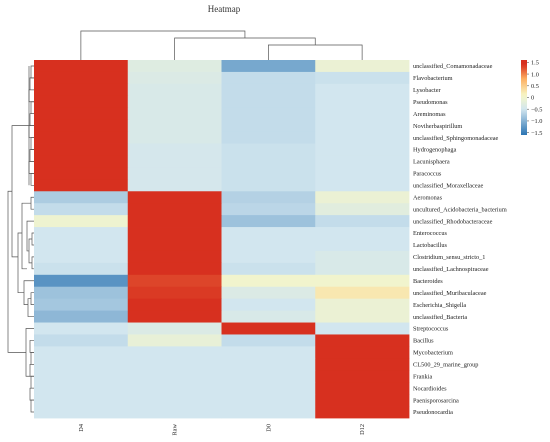 This screenshot has height=442, width=550. Describe the element at coordinates (436, 400) in the screenshot. I see `row-label: Paenisporosarcina` at that location.